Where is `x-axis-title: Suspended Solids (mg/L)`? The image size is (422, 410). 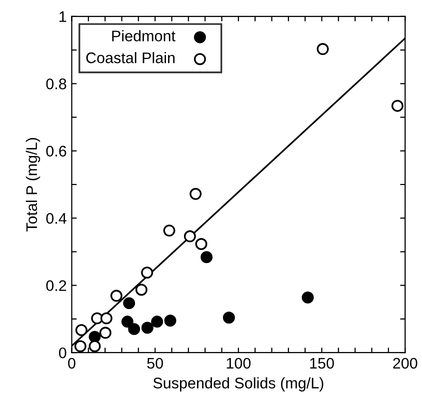 x-axis-title: Suspended Solids (mg/L) is located at coordinates (238, 384).